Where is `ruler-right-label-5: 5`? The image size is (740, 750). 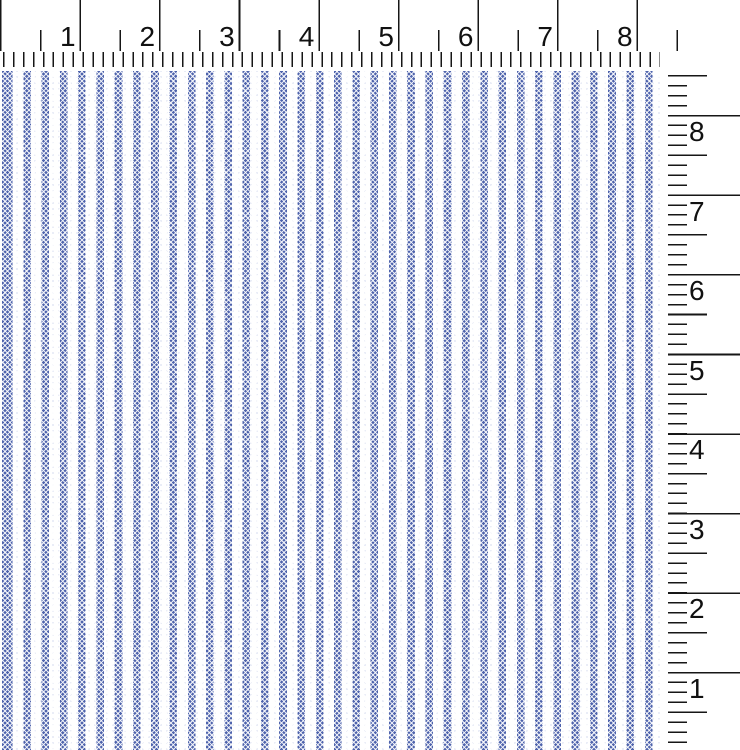 ruler-right-label-5: 5 is located at coordinates (697, 370).